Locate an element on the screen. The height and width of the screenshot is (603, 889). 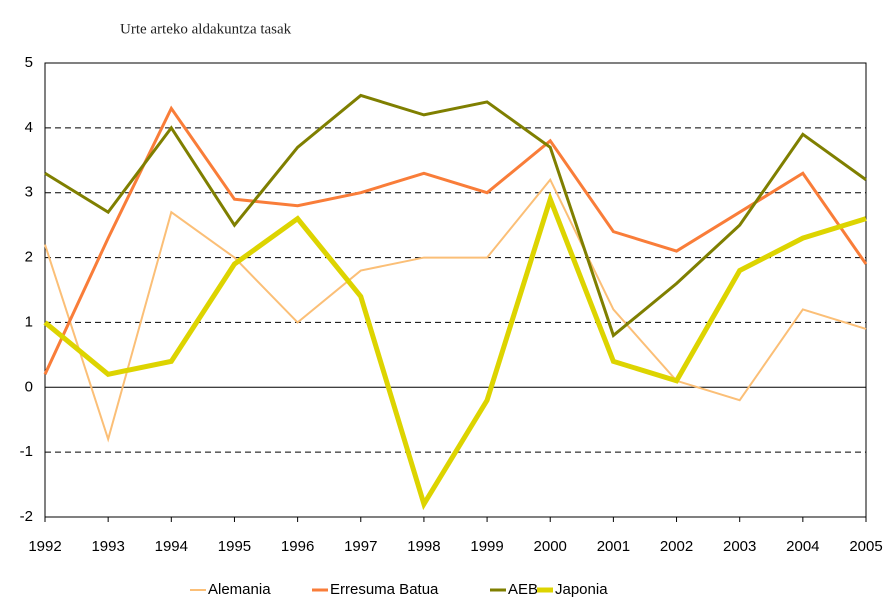
chart-title: Urte arteko aldakuntza tasak is located at coordinates (206, 29).